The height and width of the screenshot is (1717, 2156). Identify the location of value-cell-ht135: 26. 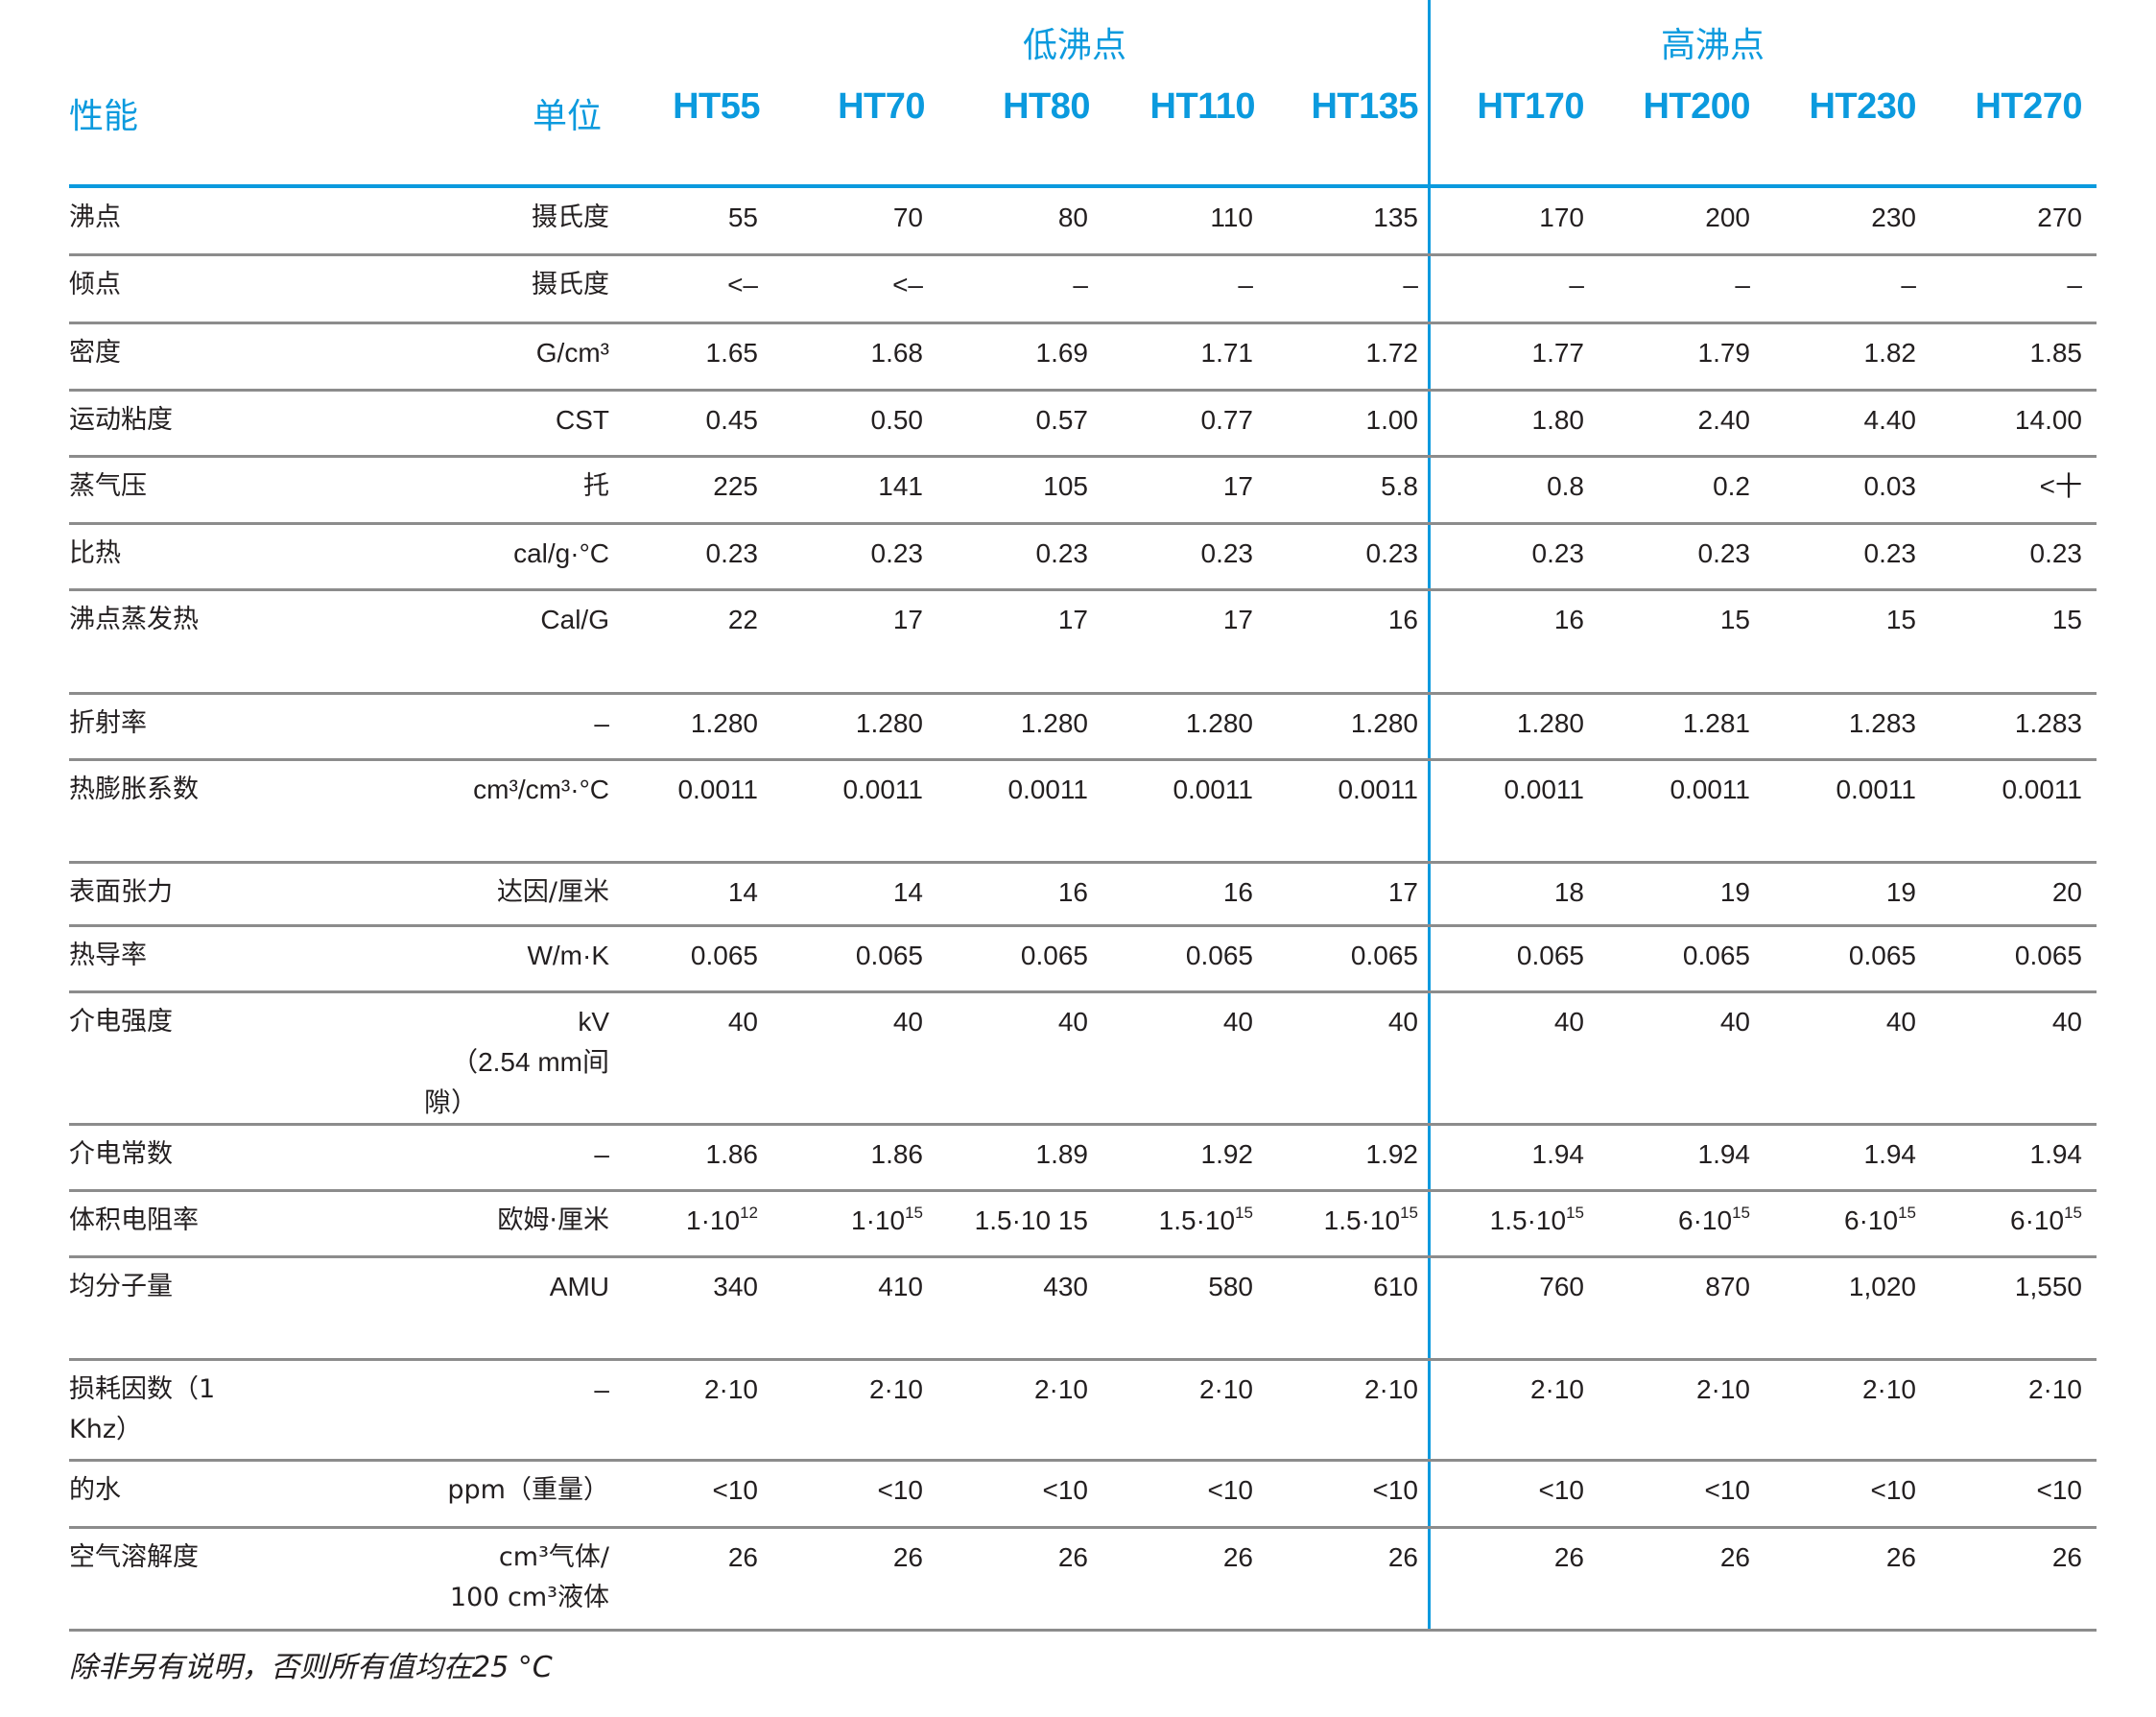
(1402, 1557).